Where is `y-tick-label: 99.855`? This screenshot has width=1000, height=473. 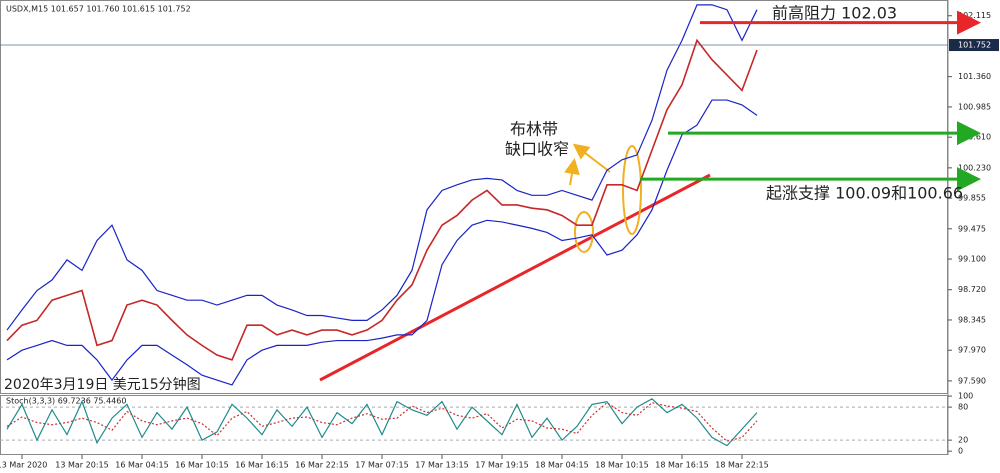 y-tick-label: 99.855 is located at coordinates (972, 198).